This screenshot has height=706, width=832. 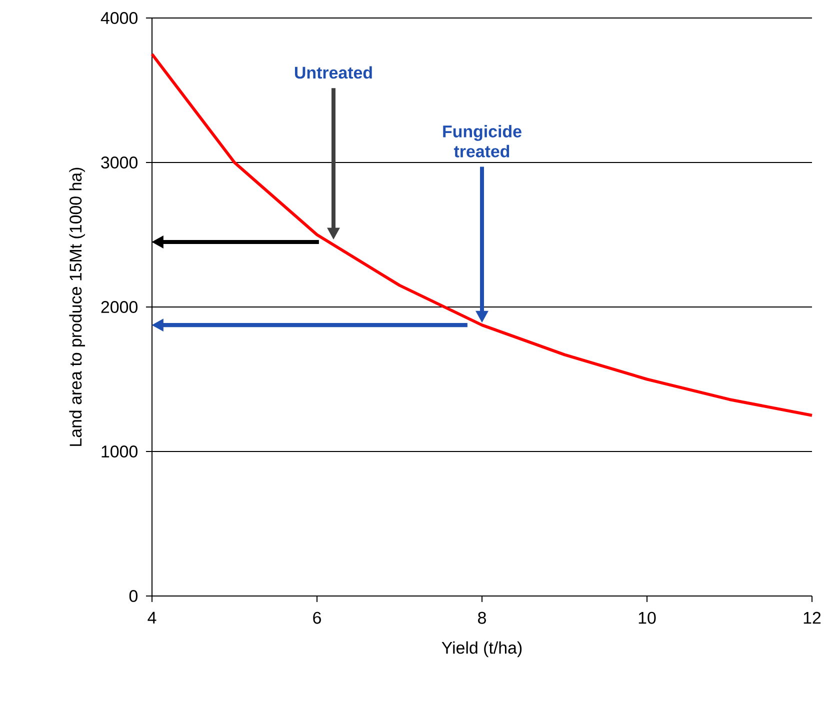 What do you see at coordinates (152, 618) in the screenshot?
I see `x-tick-label: 4` at bounding box center [152, 618].